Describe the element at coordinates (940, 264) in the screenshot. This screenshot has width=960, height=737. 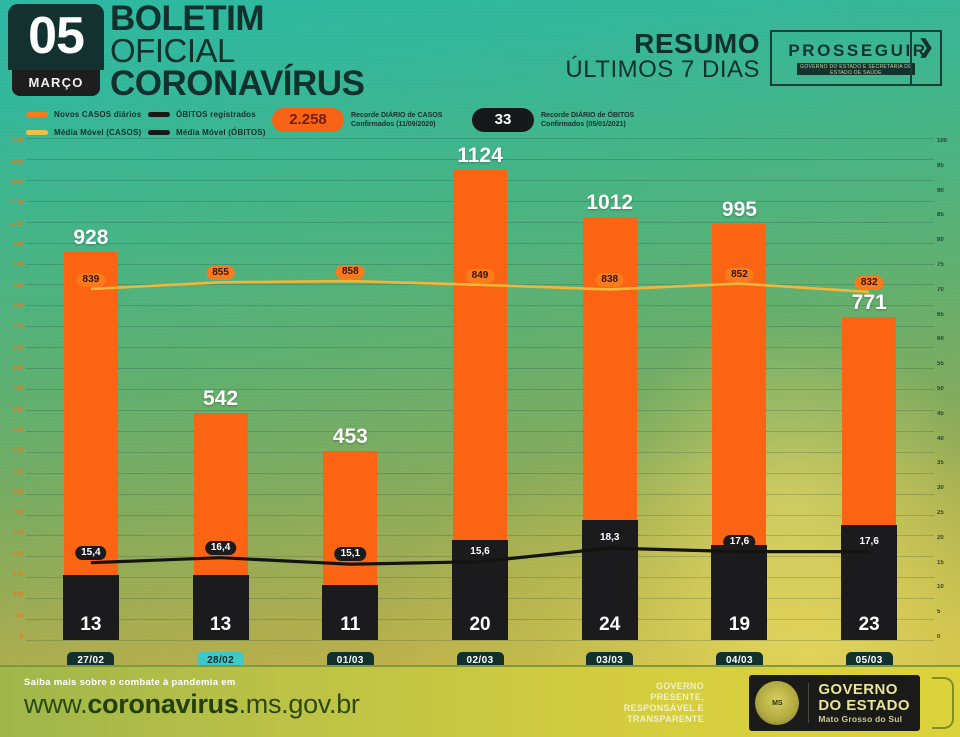
I see `y-axis-right-tick: 75` at that location.